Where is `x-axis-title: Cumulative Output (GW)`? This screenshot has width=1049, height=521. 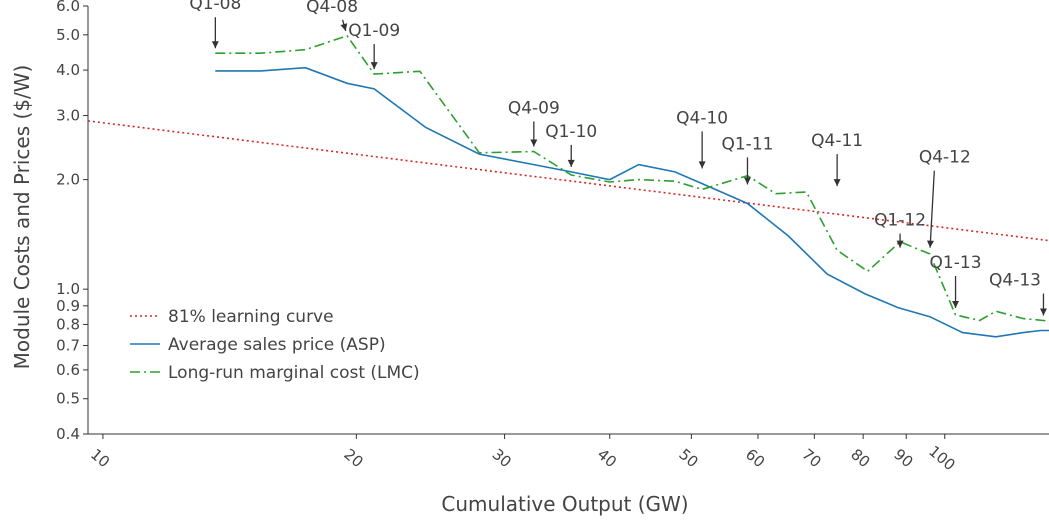
x-axis-title: Cumulative Output (GW) is located at coordinates (564, 504).